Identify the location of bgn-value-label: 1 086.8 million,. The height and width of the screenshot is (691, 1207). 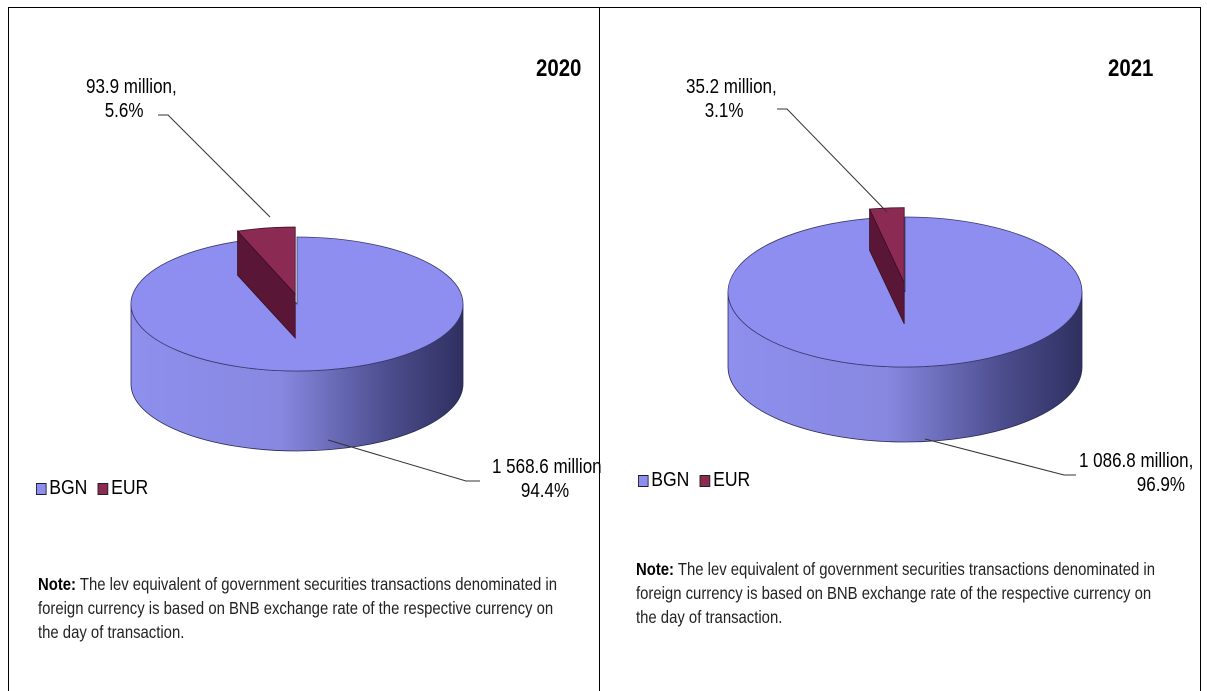
(1136, 461).